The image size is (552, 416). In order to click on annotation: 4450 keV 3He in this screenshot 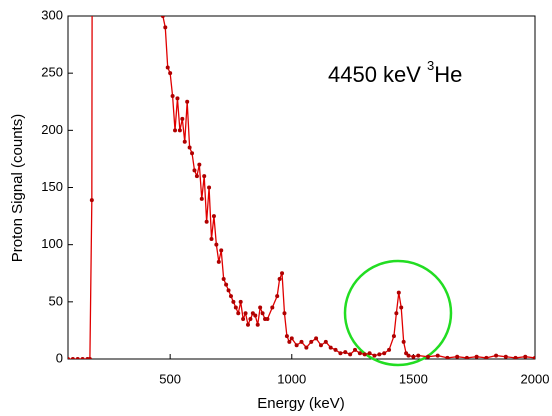, I will do `click(395, 72)`.